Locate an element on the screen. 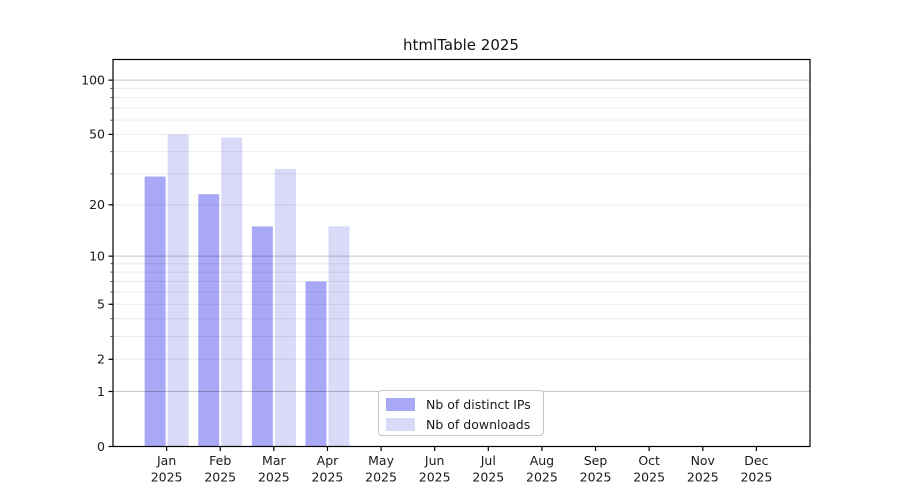 This screenshot has width=900, height=500. y-tick-label: 50 is located at coordinates (97, 134).